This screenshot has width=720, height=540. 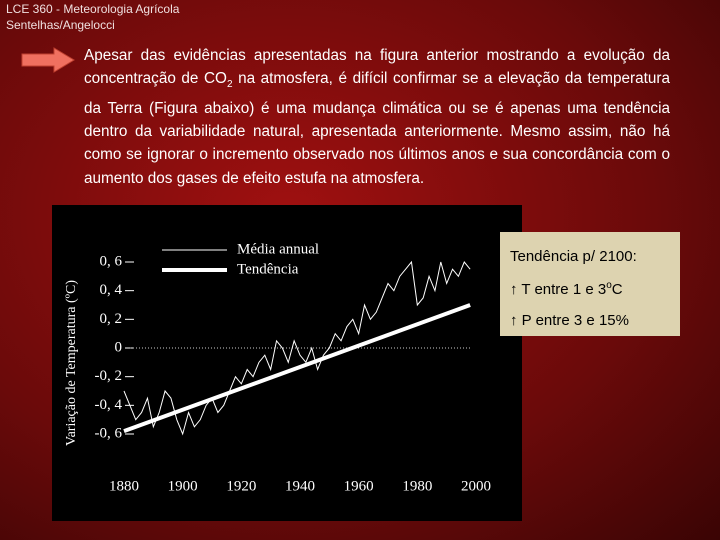 What do you see at coordinates (297, 368) in the screenshot?
I see `data-line` at bounding box center [297, 368].